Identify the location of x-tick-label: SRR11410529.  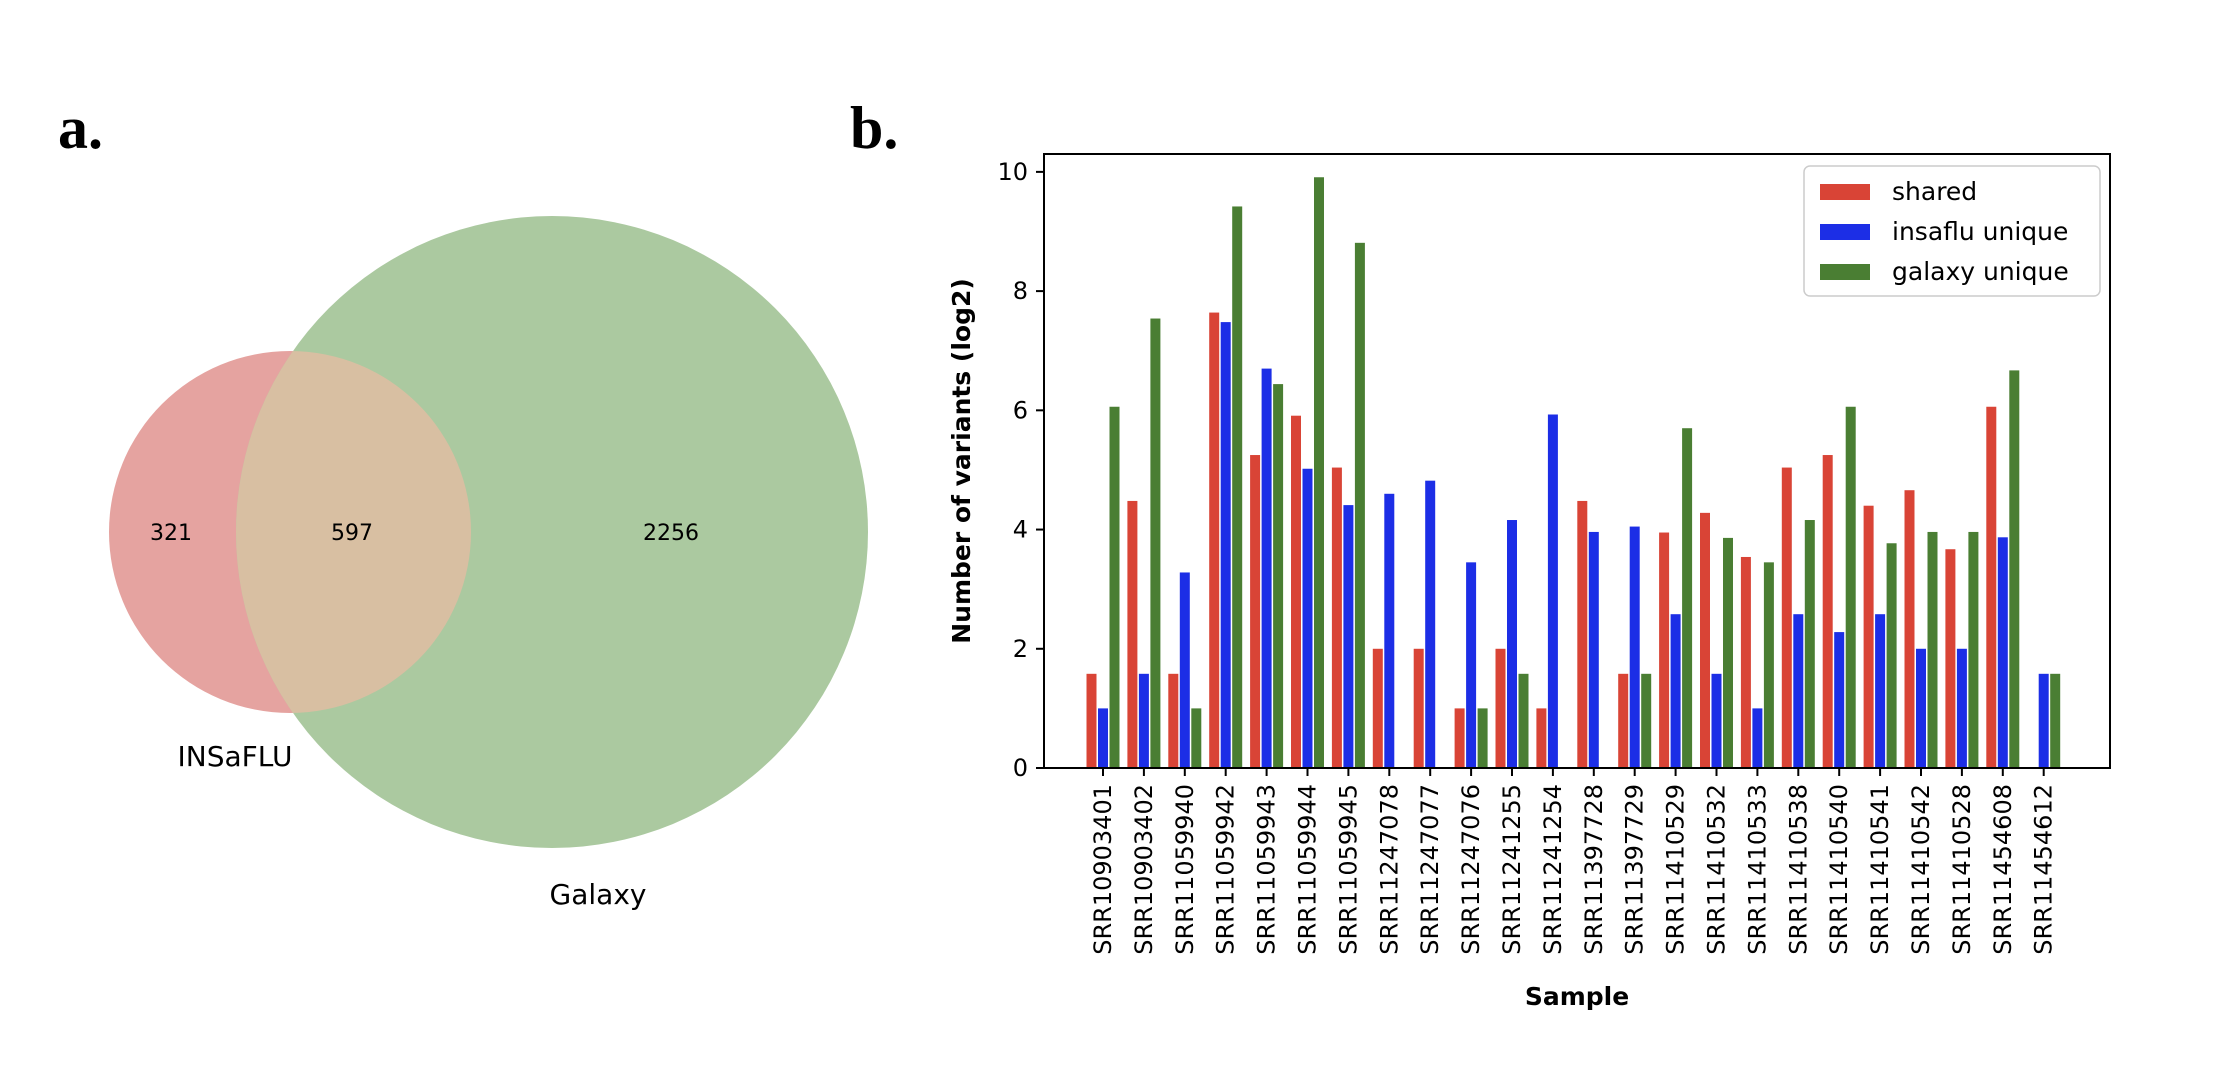
(1676, 869).